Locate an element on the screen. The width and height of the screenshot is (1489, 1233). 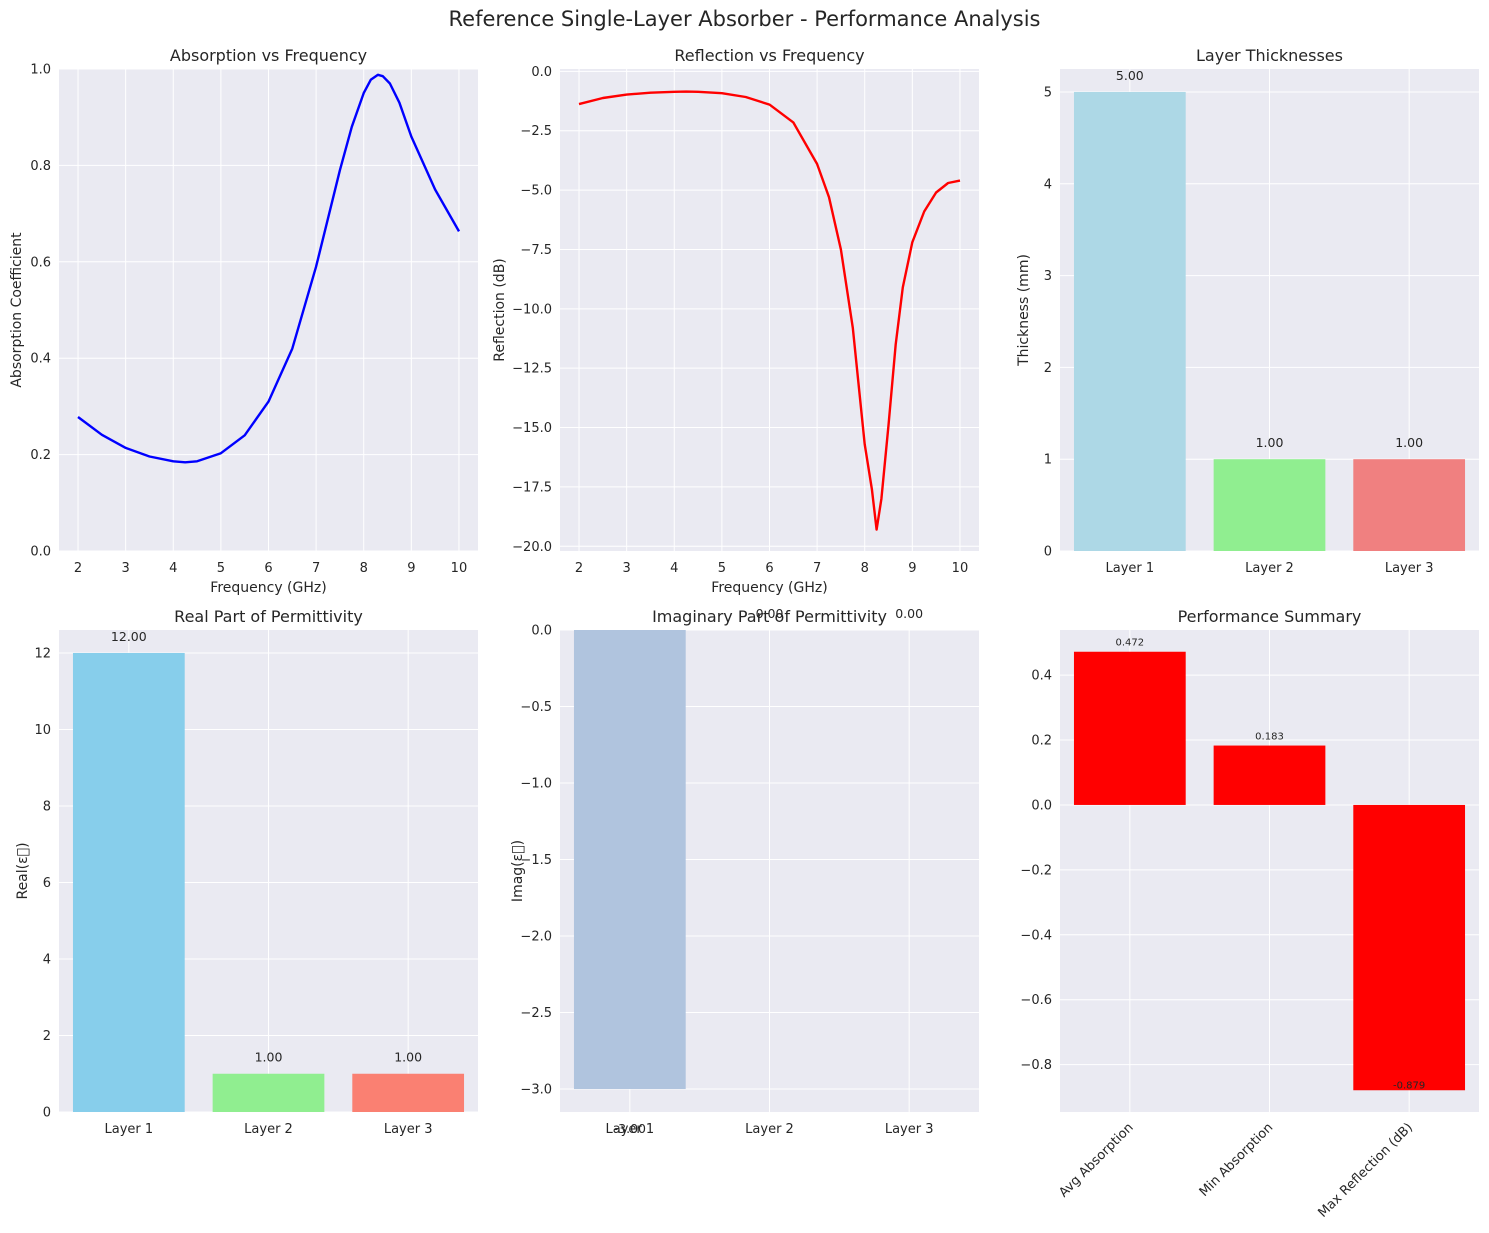
data-label: -0.879 is located at coordinates (1409, 1085).